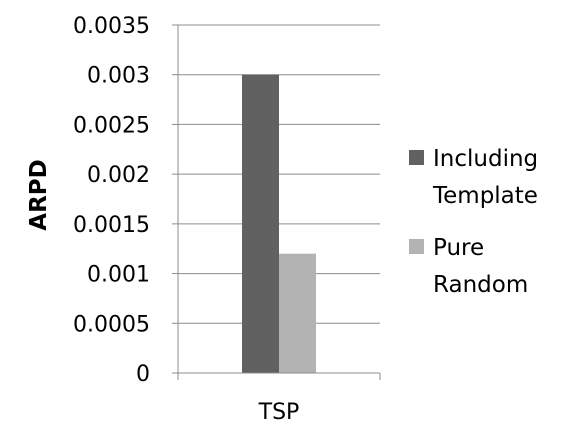  I want to click on y-tick-label: 0.0035, so click(111, 26).